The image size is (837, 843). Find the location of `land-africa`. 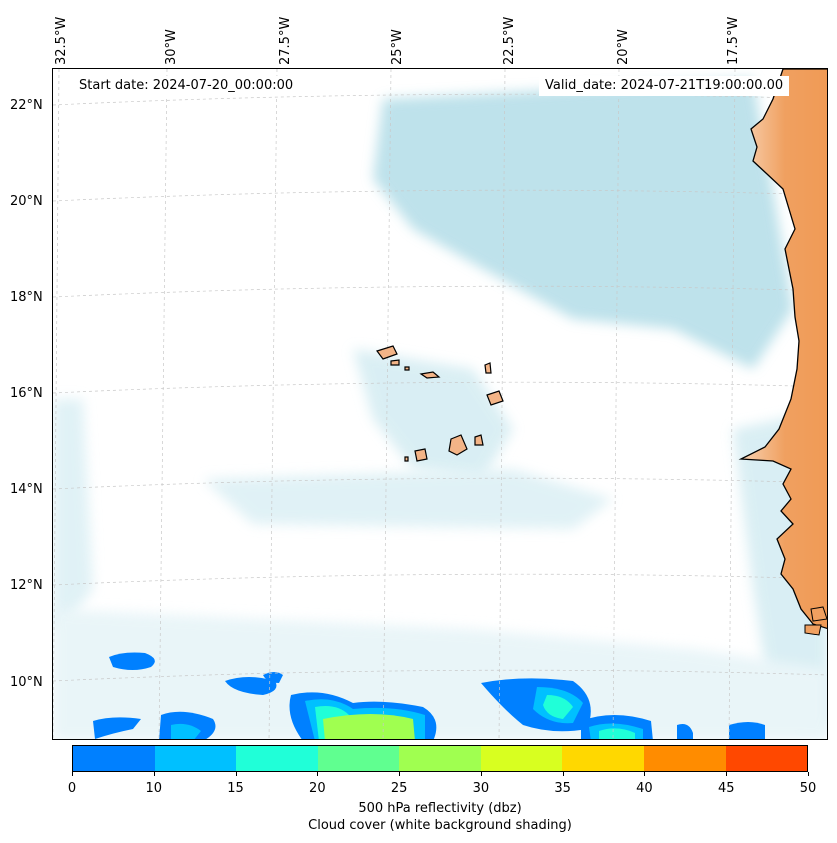

land-africa is located at coordinates (782, 352).